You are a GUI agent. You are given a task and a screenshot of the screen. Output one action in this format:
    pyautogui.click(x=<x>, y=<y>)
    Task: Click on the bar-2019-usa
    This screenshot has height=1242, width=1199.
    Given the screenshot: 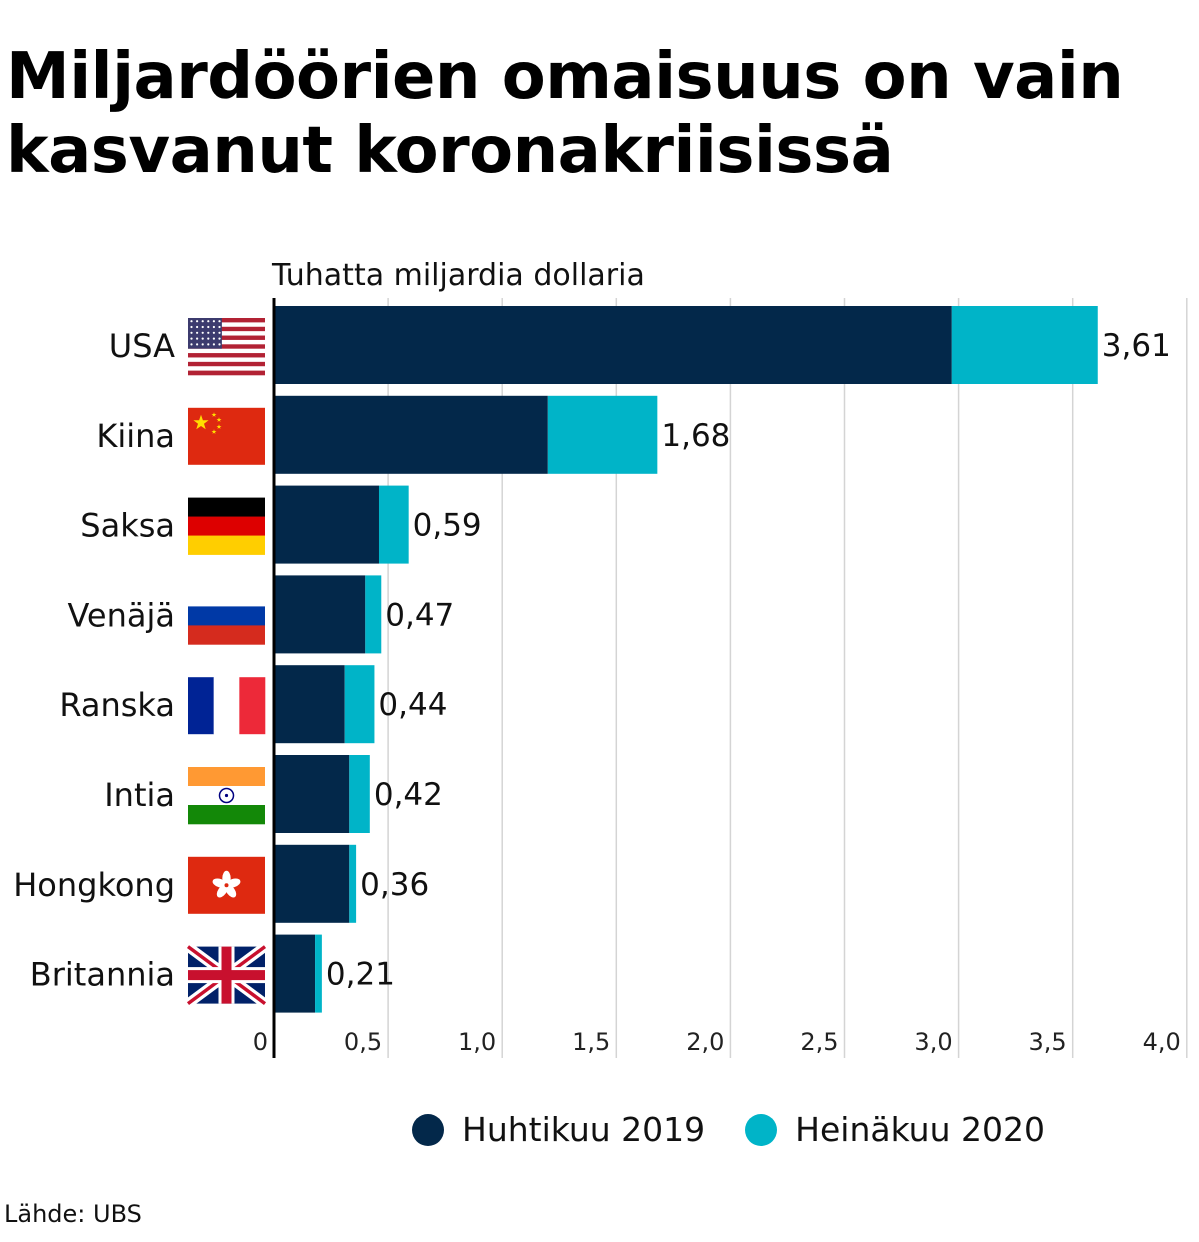 What is the action you would take?
    pyautogui.click(x=613, y=345)
    